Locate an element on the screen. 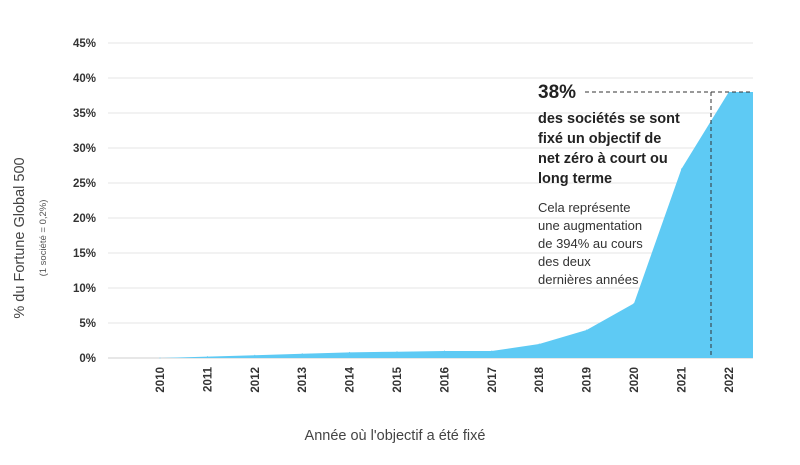 The image size is (800, 465). x-tick-label: 2019 is located at coordinates (588, 380).